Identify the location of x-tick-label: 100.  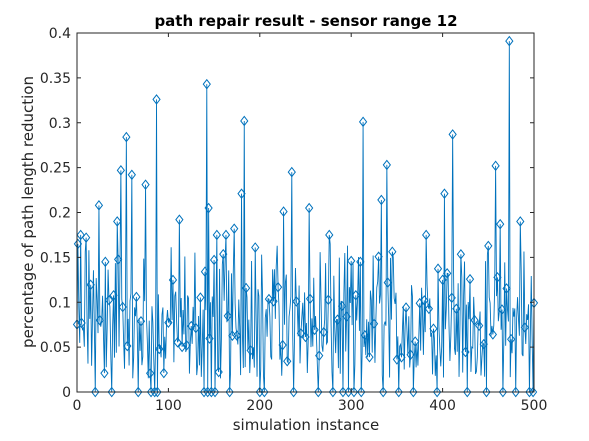
(168, 406).